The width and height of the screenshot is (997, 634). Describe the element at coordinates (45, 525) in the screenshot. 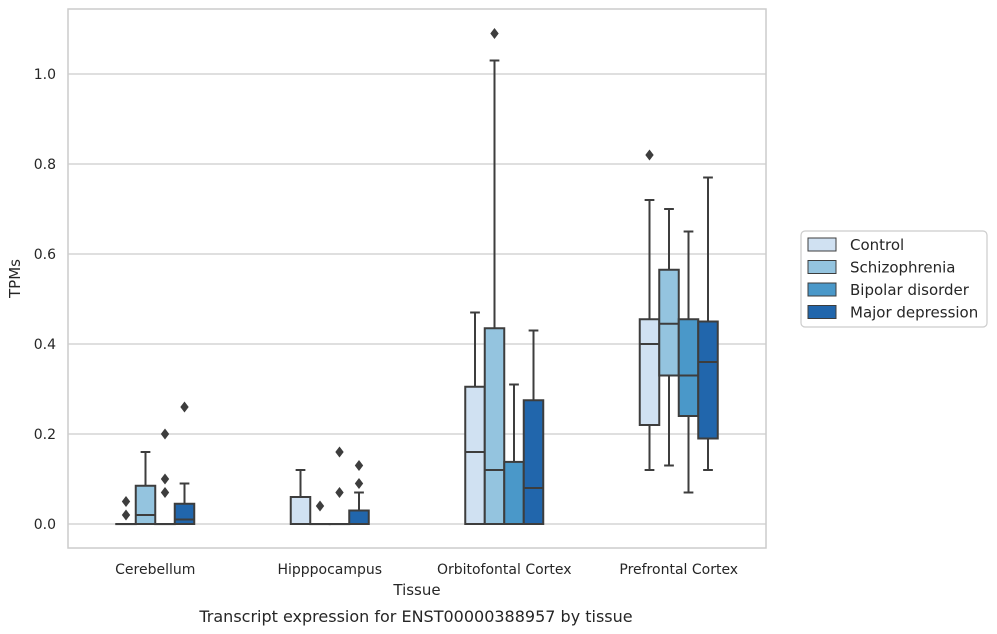

I see `y-tick-label: 0.0` at that location.